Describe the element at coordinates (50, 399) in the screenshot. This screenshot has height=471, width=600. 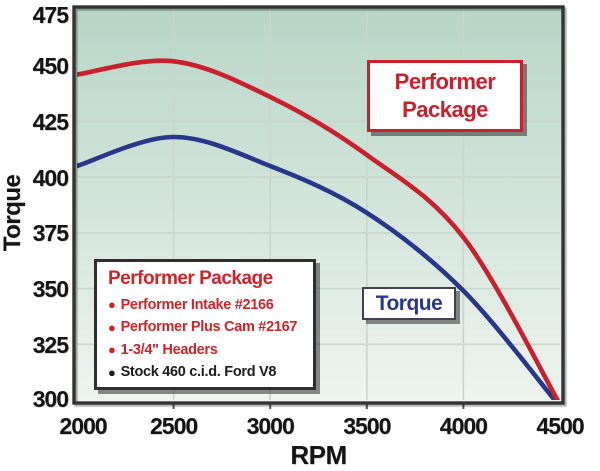
I see `y-tick-label: 300` at that location.